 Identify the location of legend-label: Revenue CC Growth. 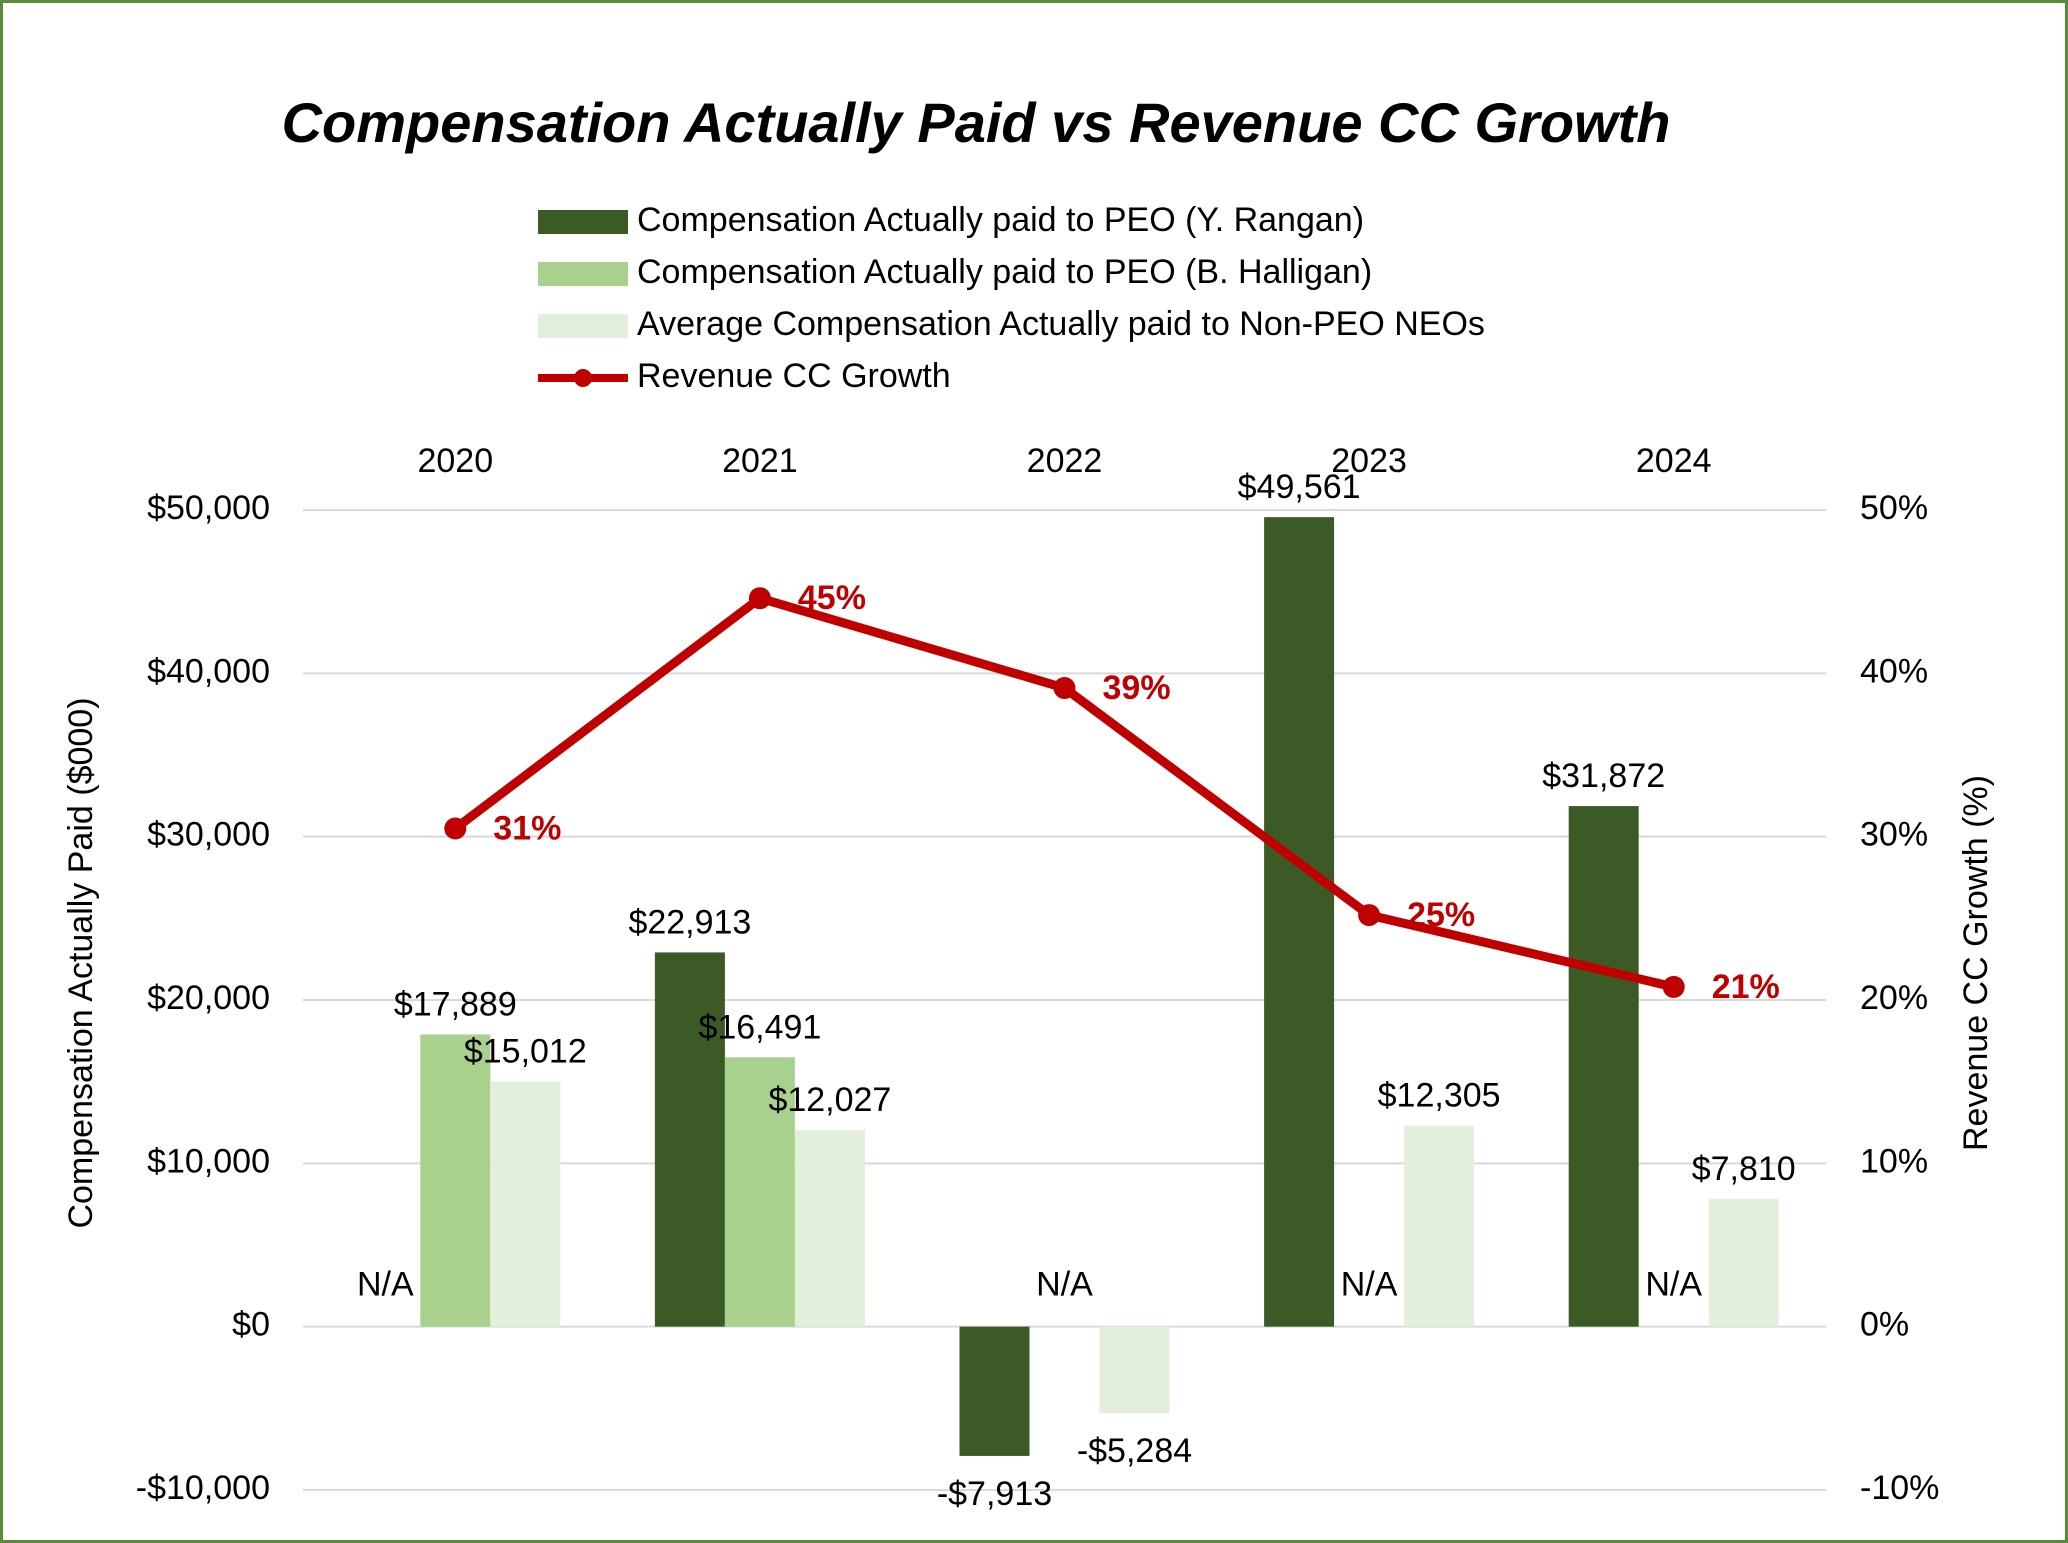
(794, 376).